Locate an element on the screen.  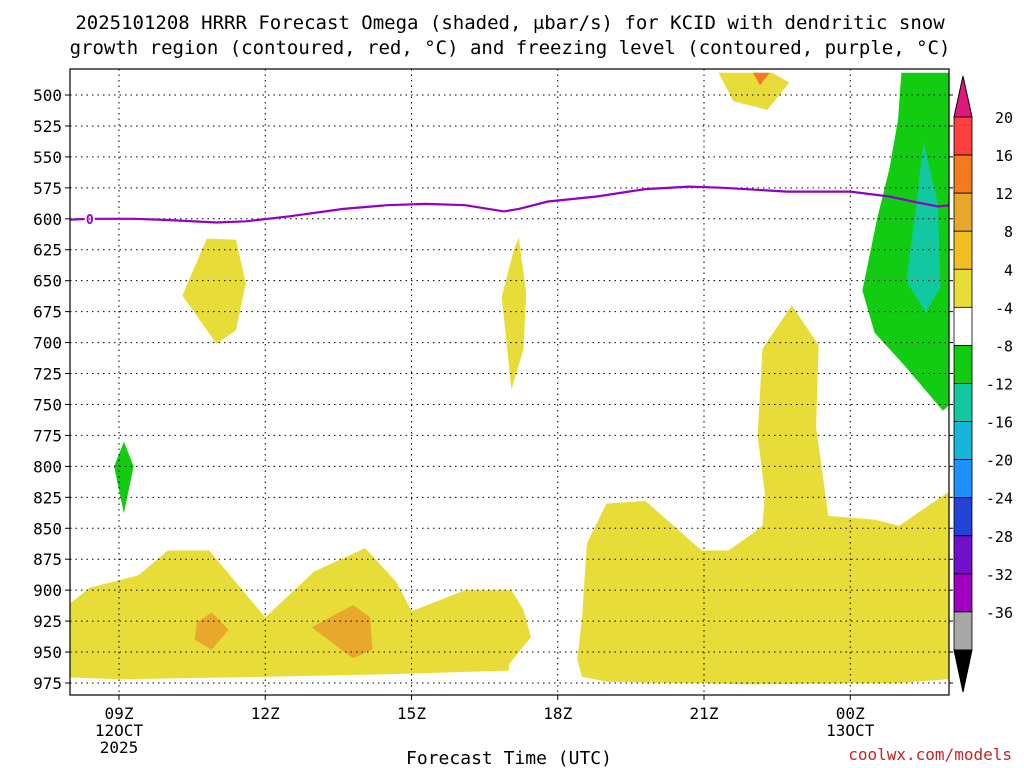
watermark: coolwx.com/models is located at coordinates (930, 754).